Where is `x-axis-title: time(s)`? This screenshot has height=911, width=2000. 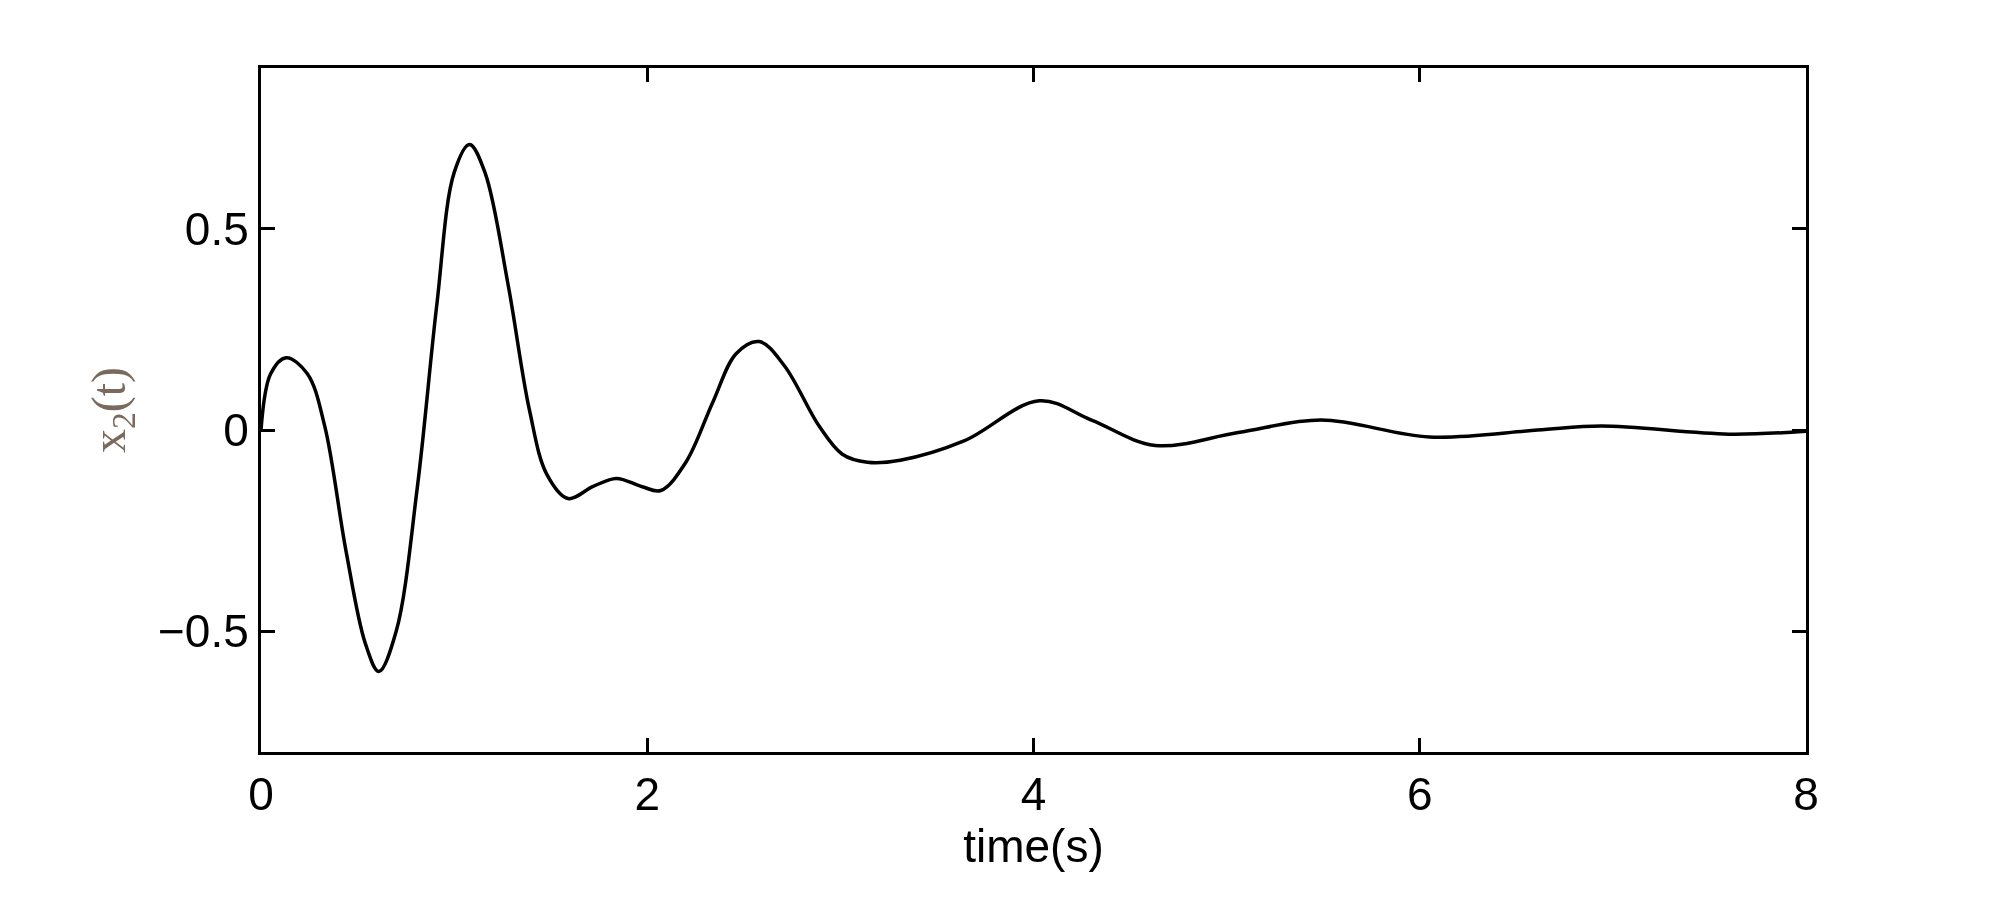 x-axis-title: time(s) is located at coordinates (1033, 846).